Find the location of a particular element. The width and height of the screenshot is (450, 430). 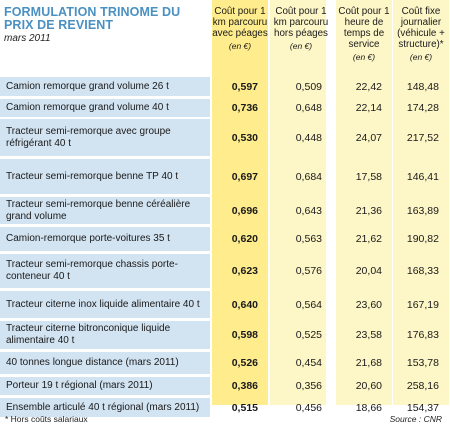

row-value-col-1: 0,620 is located at coordinates (244, 239).